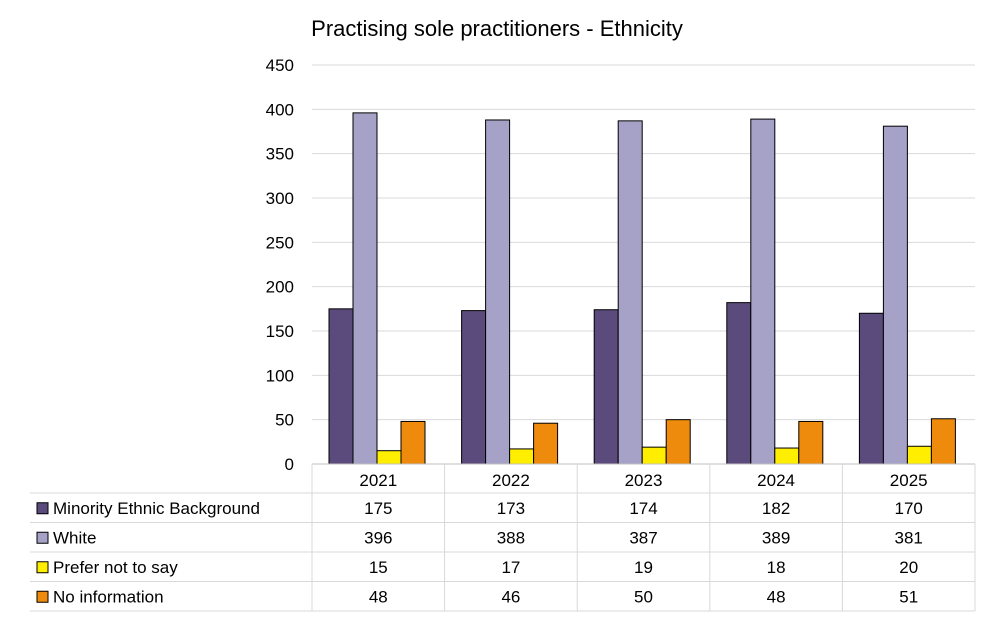  I want to click on y-tick-label: 50, so click(284, 420).